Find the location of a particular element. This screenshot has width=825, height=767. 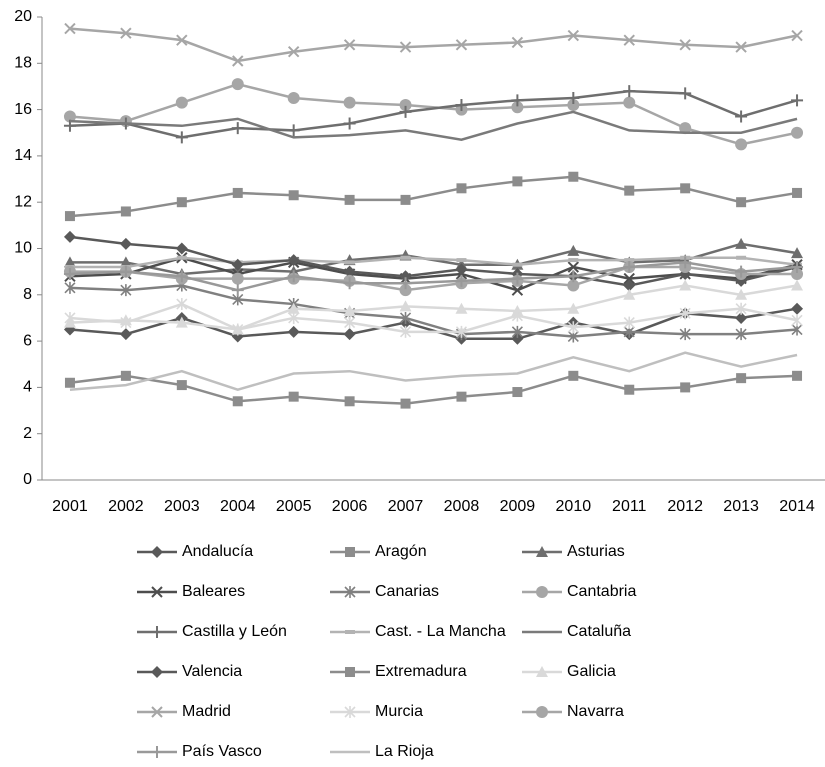

y-tick-label: 4 is located at coordinates (27, 387).